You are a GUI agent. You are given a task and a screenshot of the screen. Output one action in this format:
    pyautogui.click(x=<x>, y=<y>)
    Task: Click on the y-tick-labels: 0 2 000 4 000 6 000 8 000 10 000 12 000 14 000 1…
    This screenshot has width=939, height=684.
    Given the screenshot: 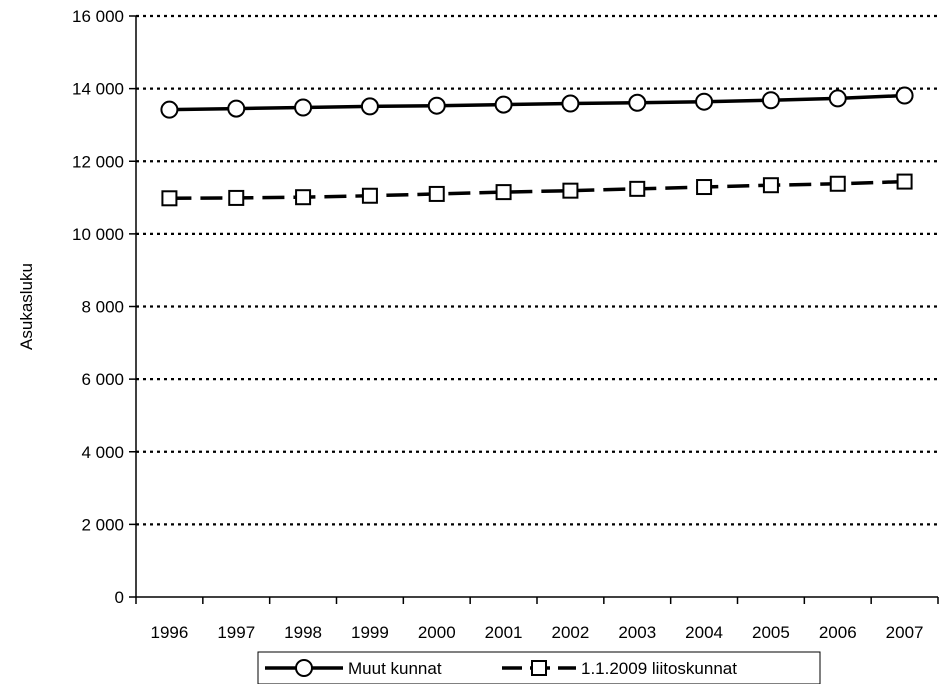 What is the action you would take?
    pyautogui.click(x=104, y=307)
    